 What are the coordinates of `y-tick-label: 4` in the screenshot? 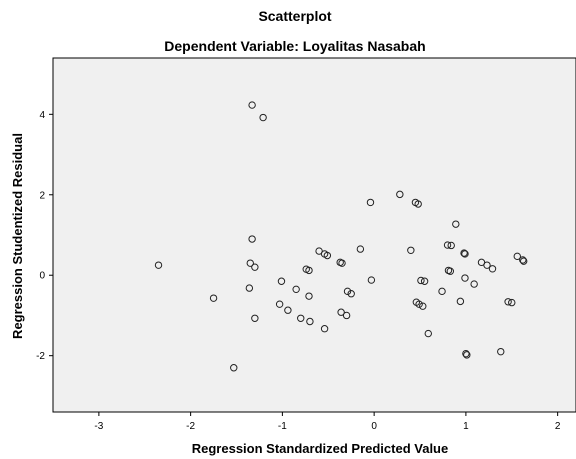 It's located at (42, 115).